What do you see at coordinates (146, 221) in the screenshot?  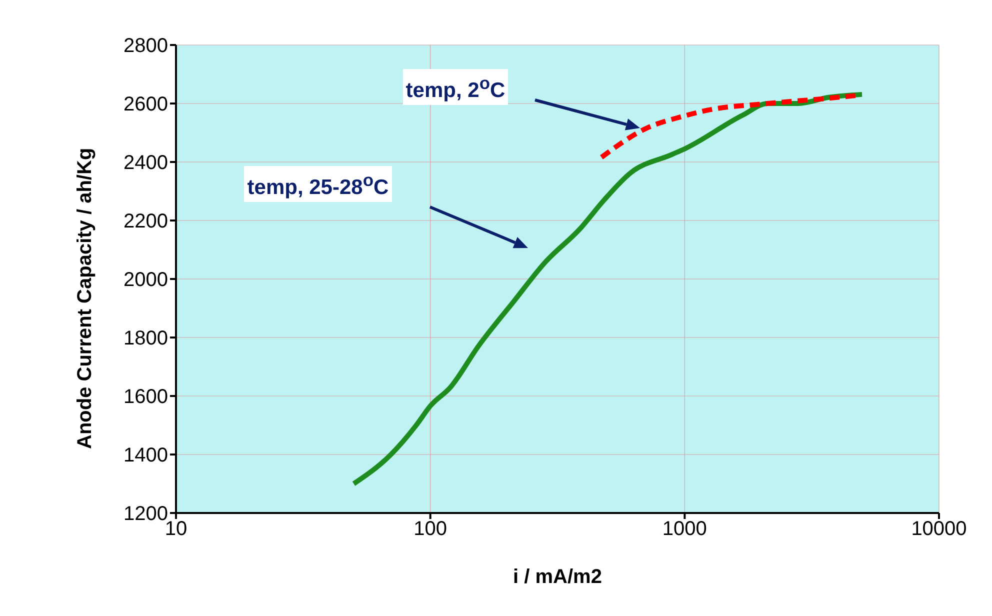 I see `y-tick-label: 2200` at bounding box center [146, 221].